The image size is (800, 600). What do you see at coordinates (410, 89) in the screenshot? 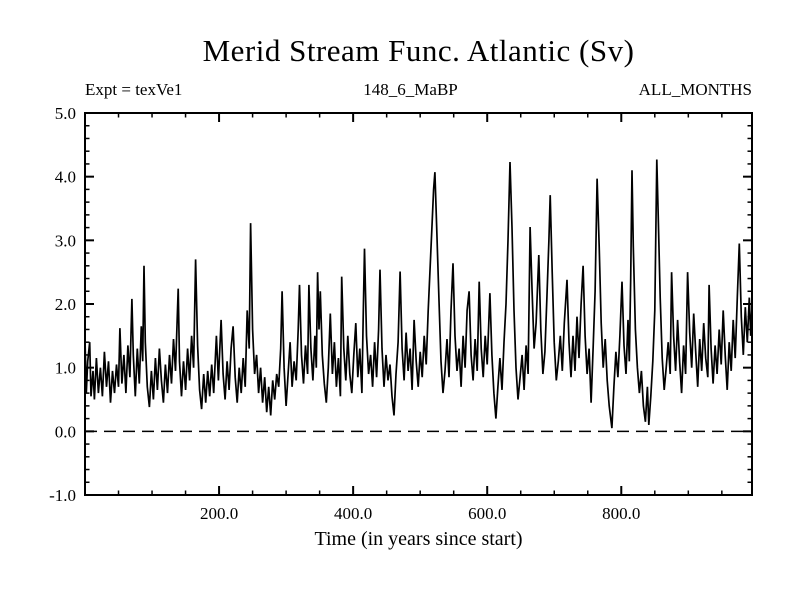
I see `date-label: 148_6_MaBP` at bounding box center [410, 89].